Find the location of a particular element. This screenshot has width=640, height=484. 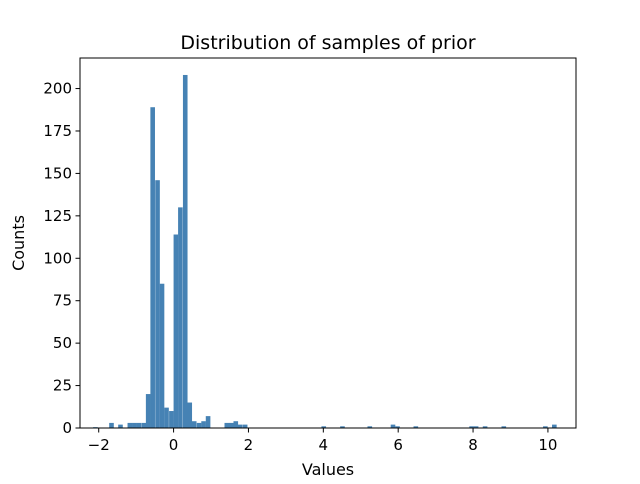

y-tick-label: 175 is located at coordinates (57, 131).